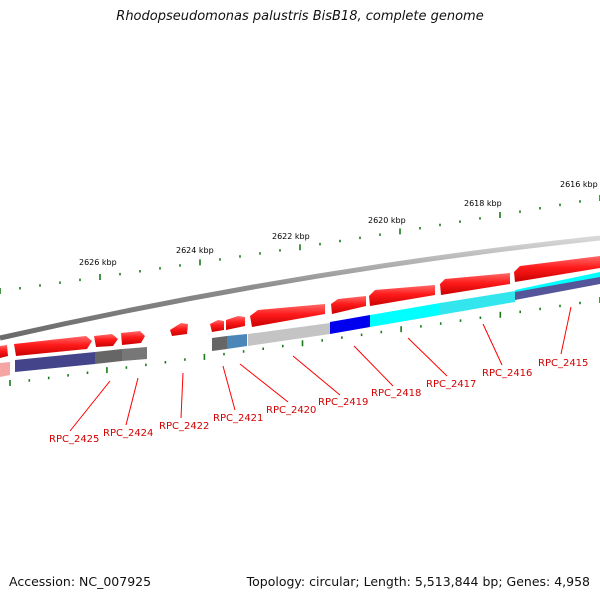  What do you see at coordinates (579, 184) in the screenshot?
I see `scale-tick-label: 2616 kbp` at bounding box center [579, 184].